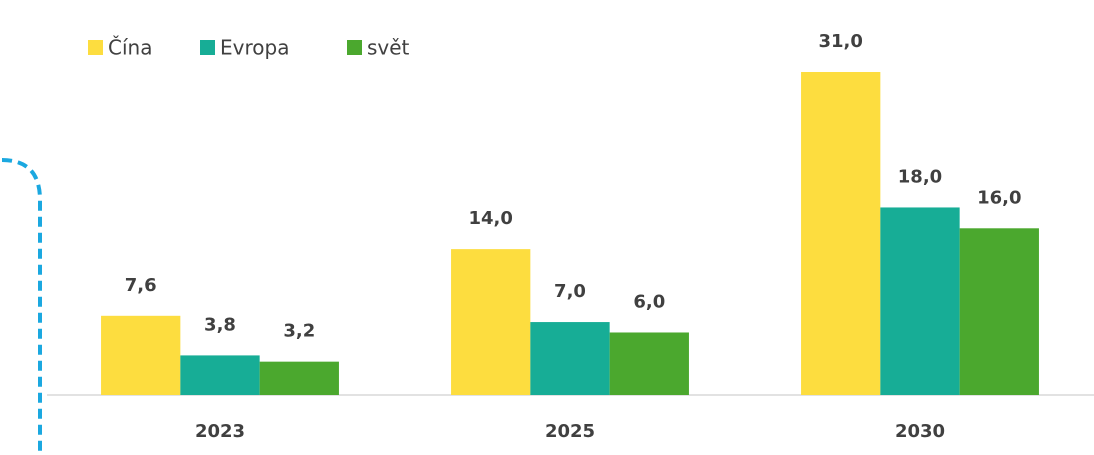 The height and width of the screenshot is (455, 1094). Describe the element at coordinates (299, 331) in the screenshot. I see `data-label: 3,2` at that location.